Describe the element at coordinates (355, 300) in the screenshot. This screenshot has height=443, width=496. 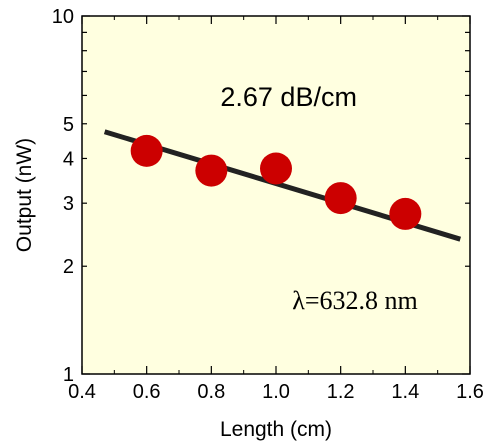
I see `wavelength-annotation: λ=632.8 nm` at that location.